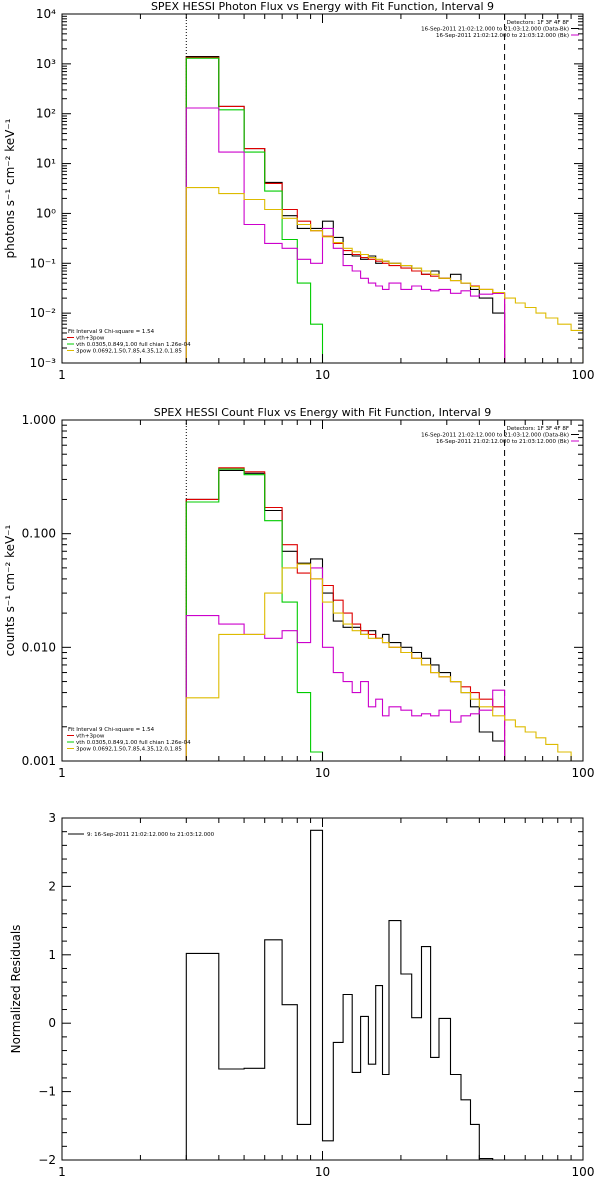  What do you see at coordinates (43, 313) in the screenshot?
I see `y-tick-label: 10⁻²` at bounding box center [43, 313].